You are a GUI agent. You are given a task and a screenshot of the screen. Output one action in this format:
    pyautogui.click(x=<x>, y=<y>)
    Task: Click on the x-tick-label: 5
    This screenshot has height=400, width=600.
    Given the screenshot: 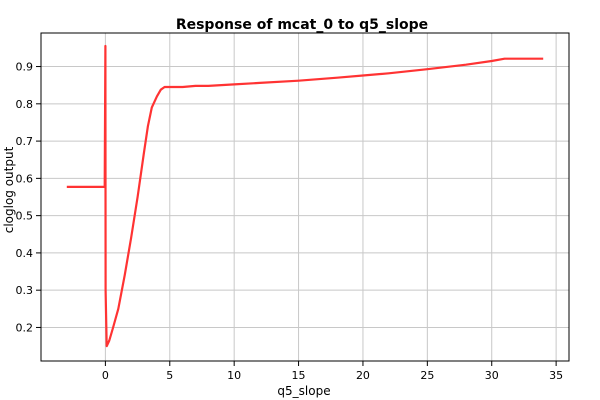 What is the action you would take?
    pyautogui.click(x=169, y=375)
    